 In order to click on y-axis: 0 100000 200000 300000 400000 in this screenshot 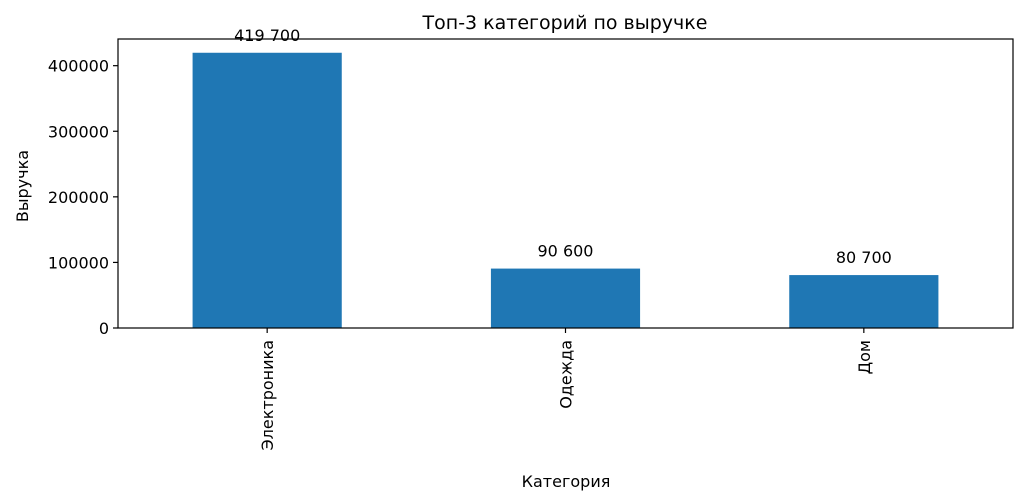, I will do `click(83, 197)`.